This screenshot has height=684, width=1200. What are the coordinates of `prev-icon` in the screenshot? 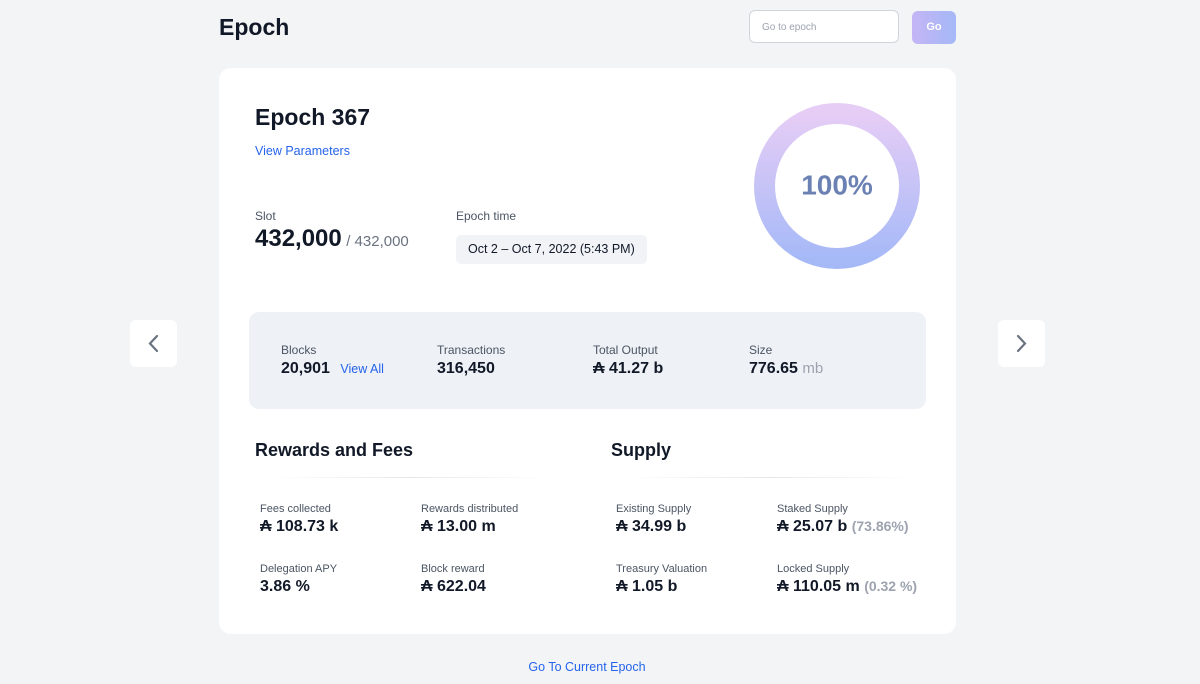 It's located at (153, 343).